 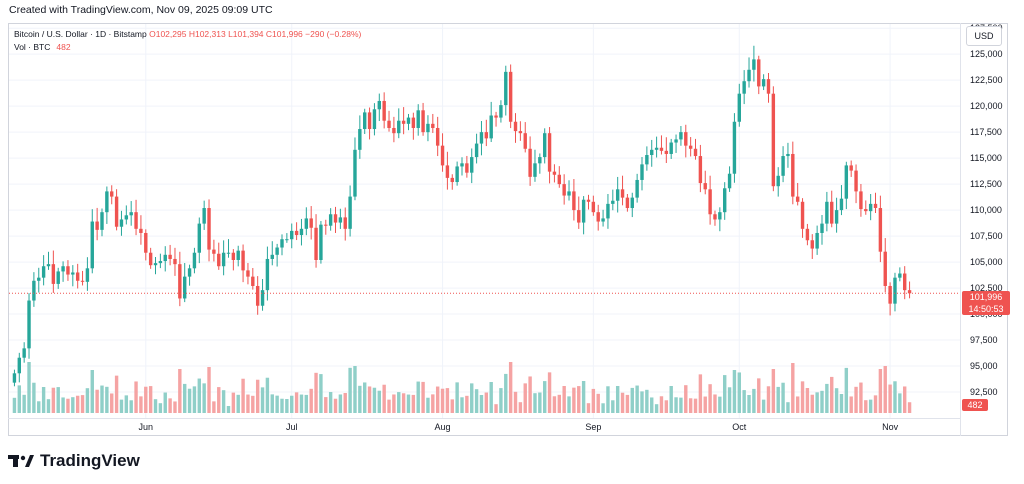 I want to click on time-axis-labels: Jun Jul Aug Sep Oct Nov, so click(x=519, y=427).